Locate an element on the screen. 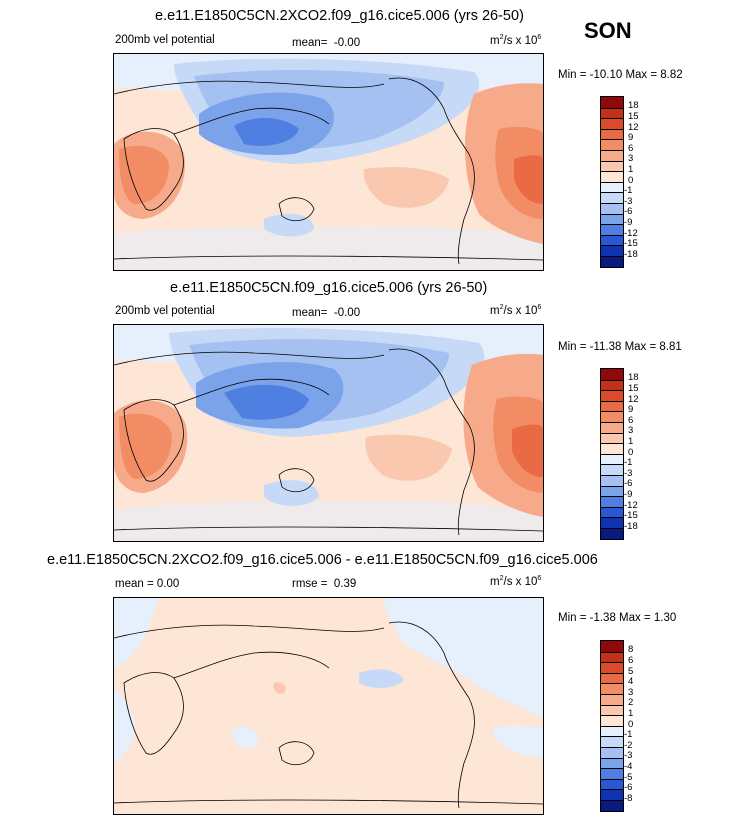  panel-2-mean-value: -0.00 is located at coordinates (347, 313).